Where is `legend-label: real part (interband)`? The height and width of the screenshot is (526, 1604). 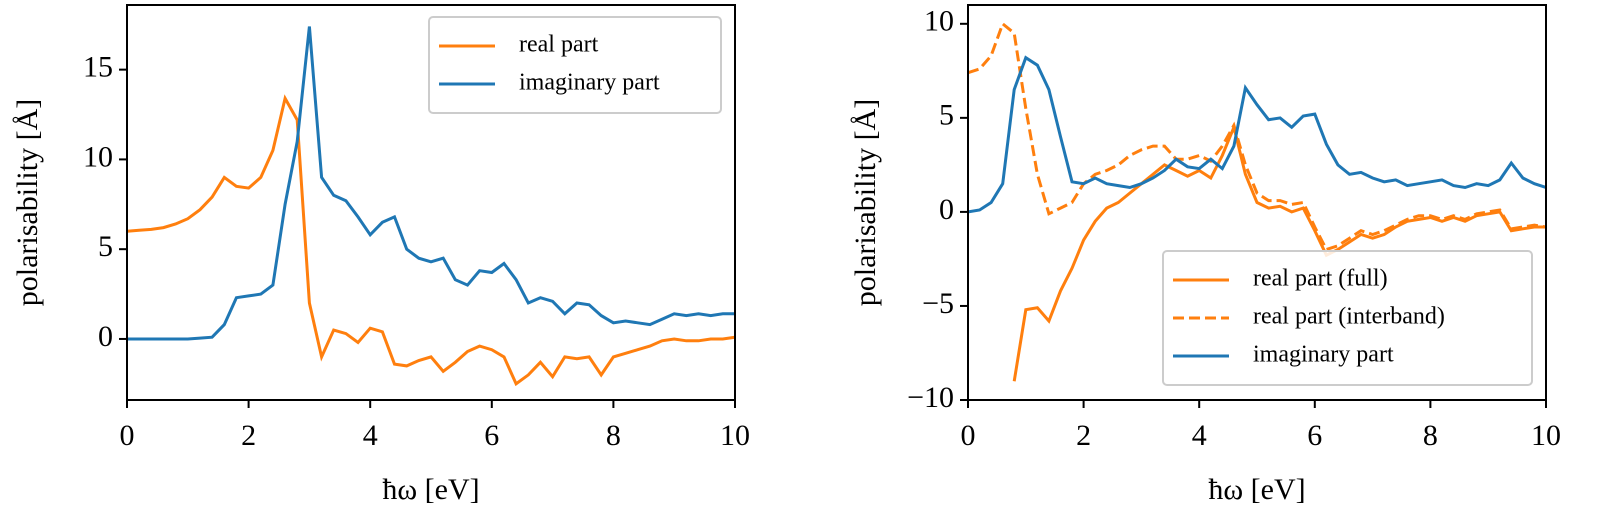 legend-label: real part (interband) is located at coordinates (1349, 317).